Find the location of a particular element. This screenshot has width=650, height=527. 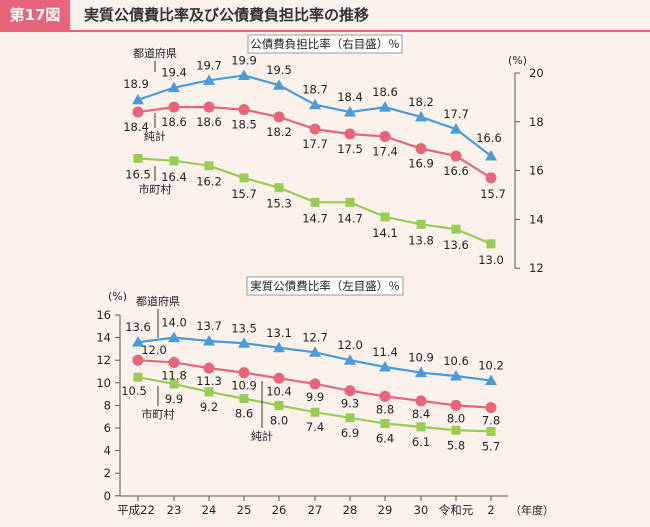

data-label-bottom-0-4: 13.1 is located at coordinates (279, 333).